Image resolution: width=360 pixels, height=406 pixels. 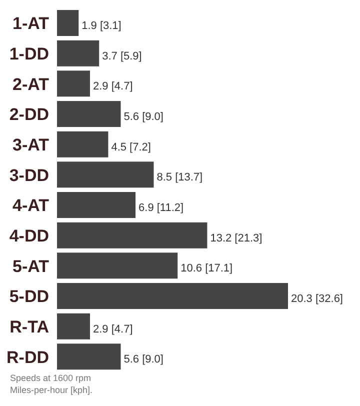 What do you see at coordinates (52, 390) in the screenshot?
I see `text: Miles-per-hour [kph].` at bounding box center [52, 390].